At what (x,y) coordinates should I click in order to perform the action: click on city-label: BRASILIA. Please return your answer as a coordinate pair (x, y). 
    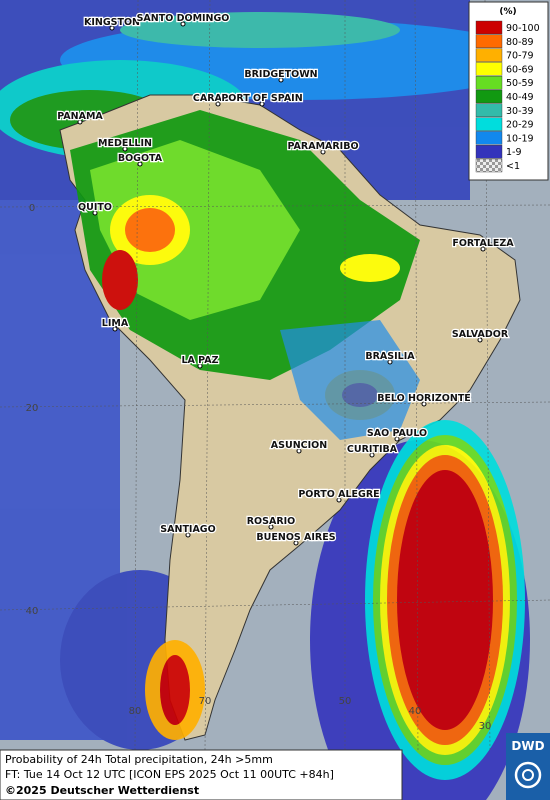
    Looking at the image, I should click on (390, 356).